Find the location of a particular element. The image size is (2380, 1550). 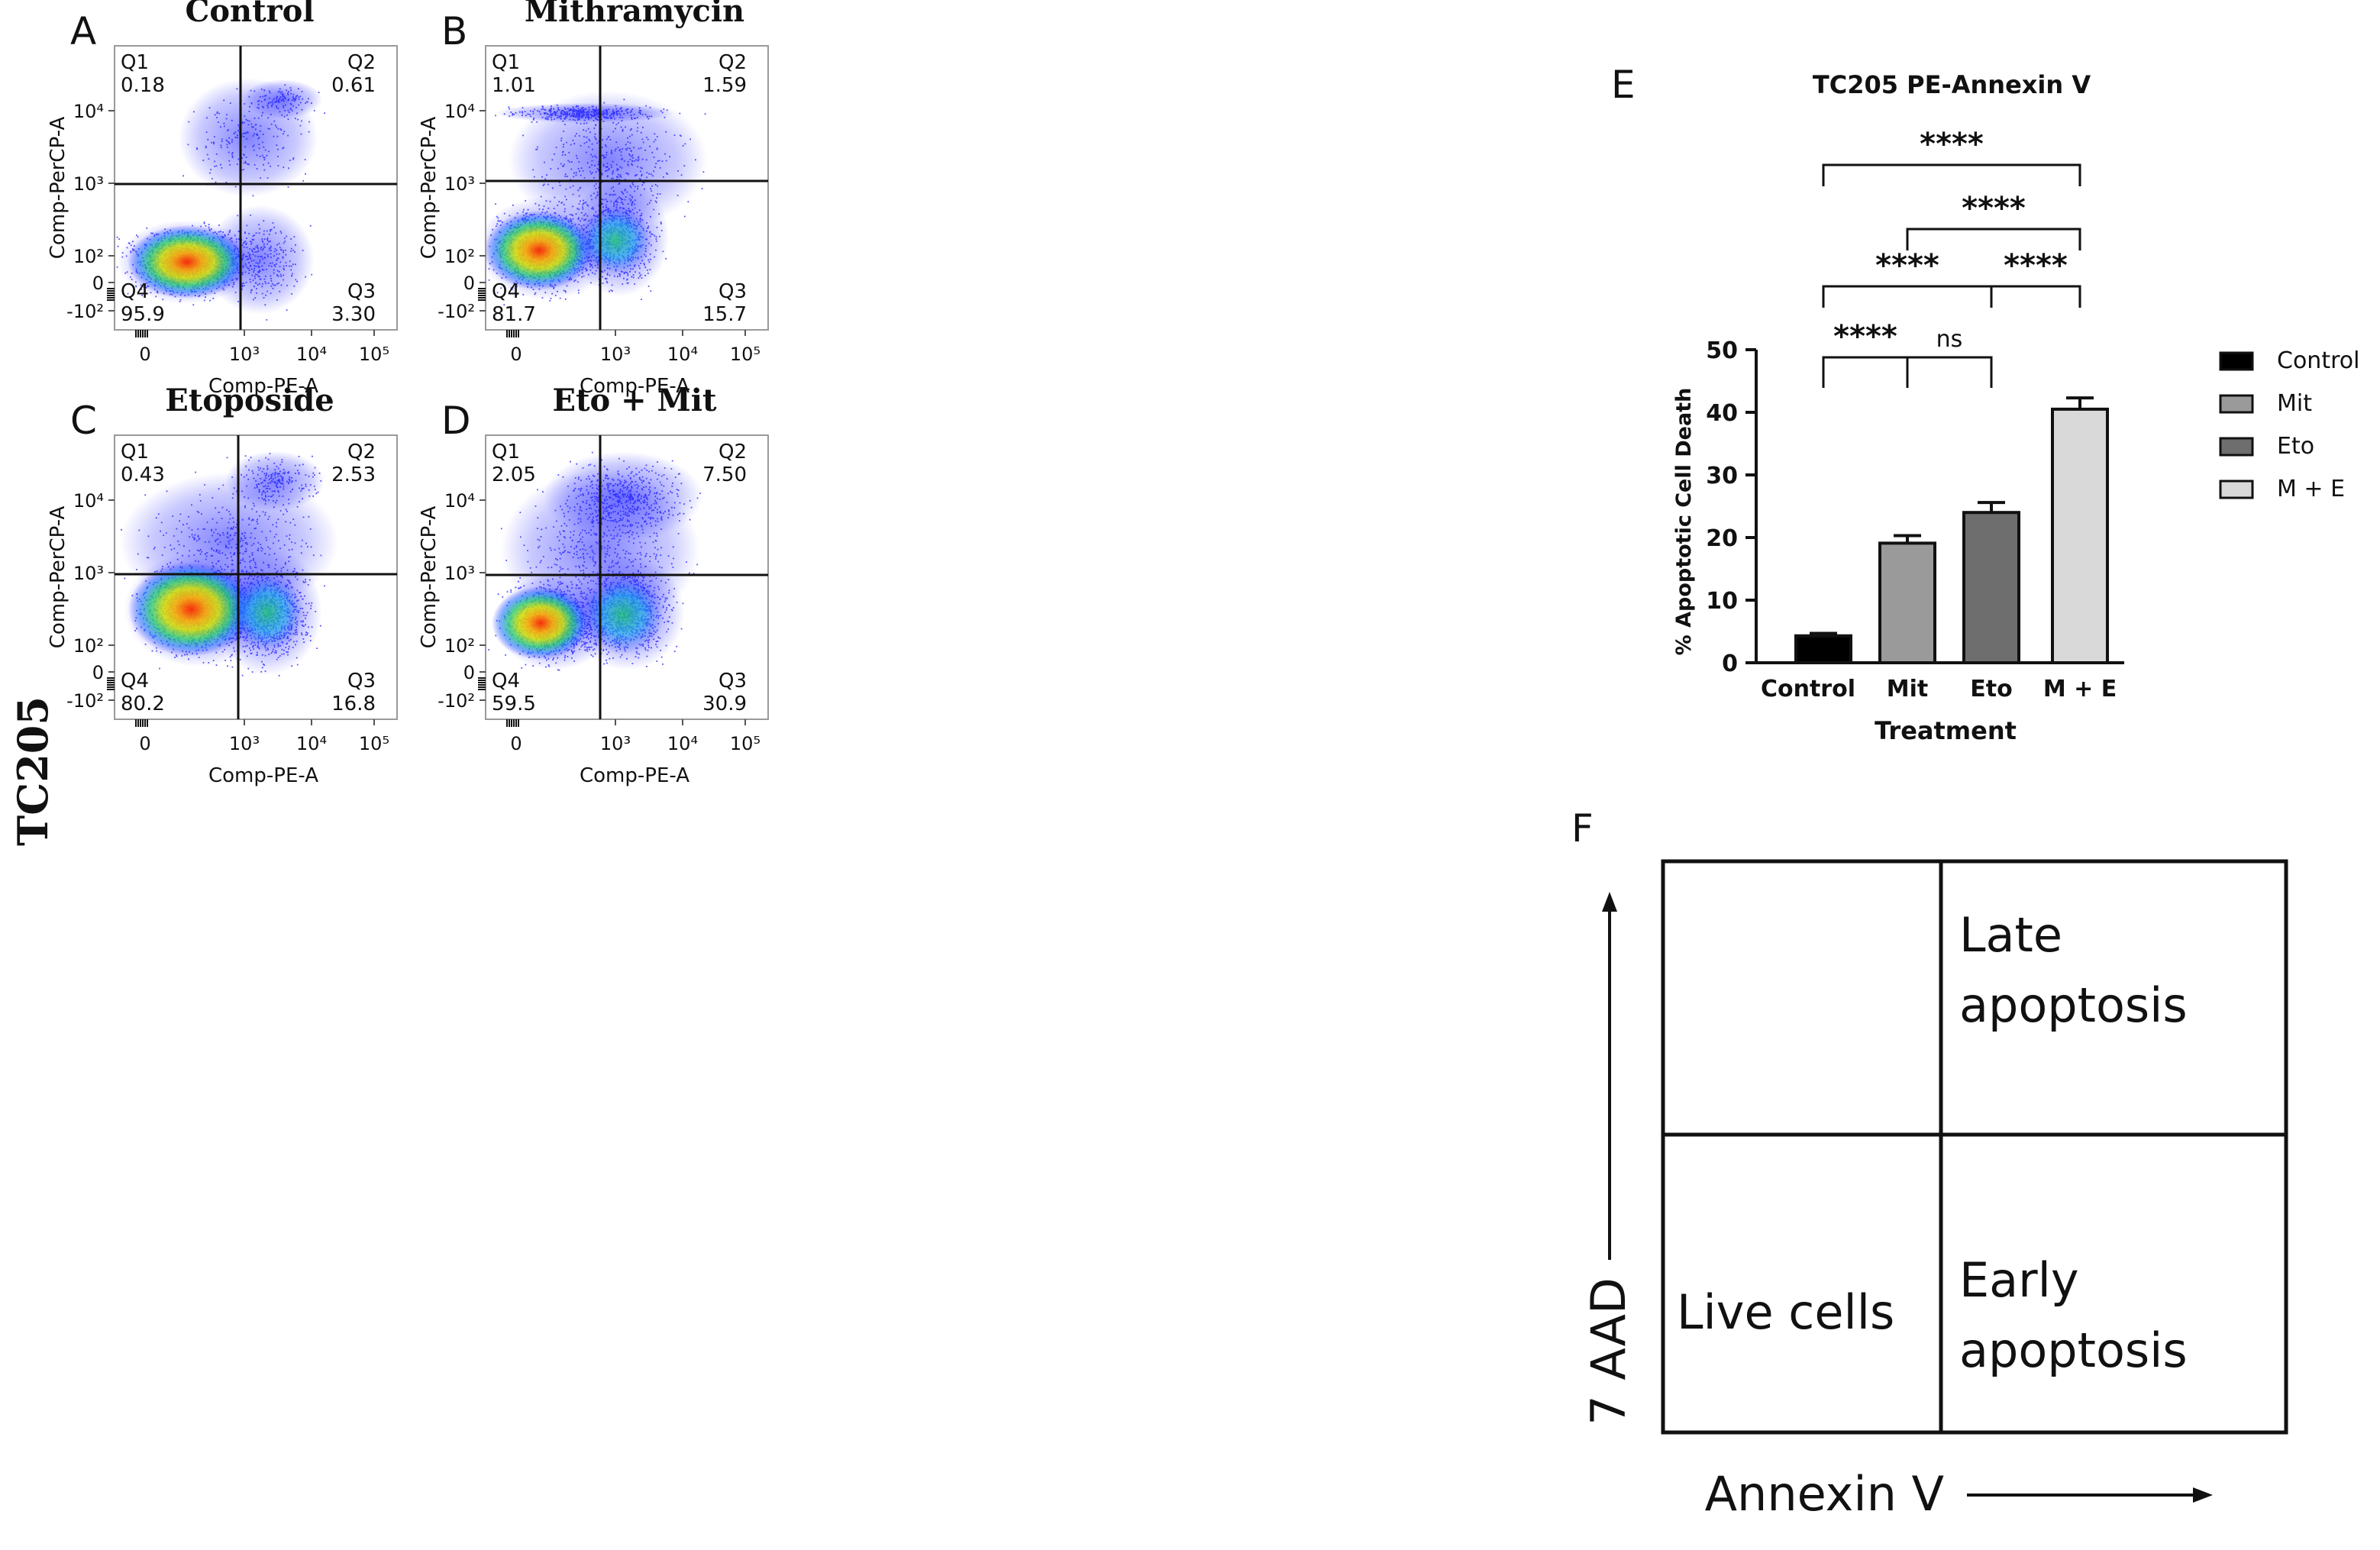

bar-eto is located at coordinates (1991, 588).